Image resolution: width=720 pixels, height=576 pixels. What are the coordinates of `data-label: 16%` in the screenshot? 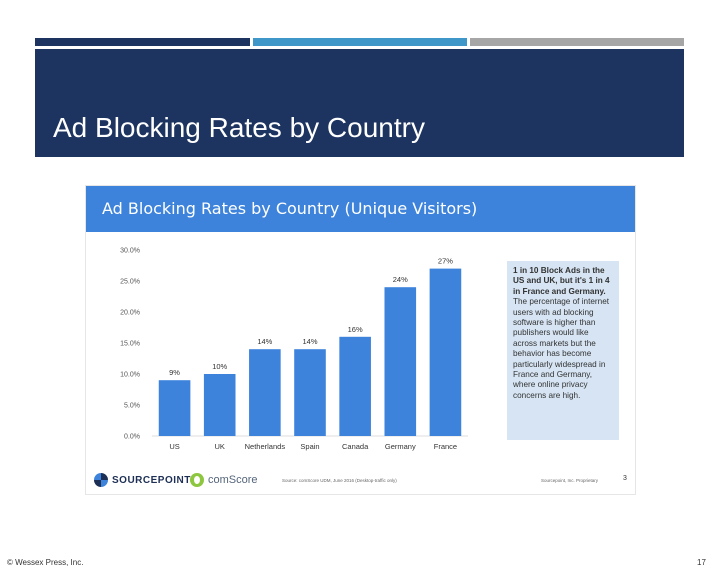 It's located at (355, 329).